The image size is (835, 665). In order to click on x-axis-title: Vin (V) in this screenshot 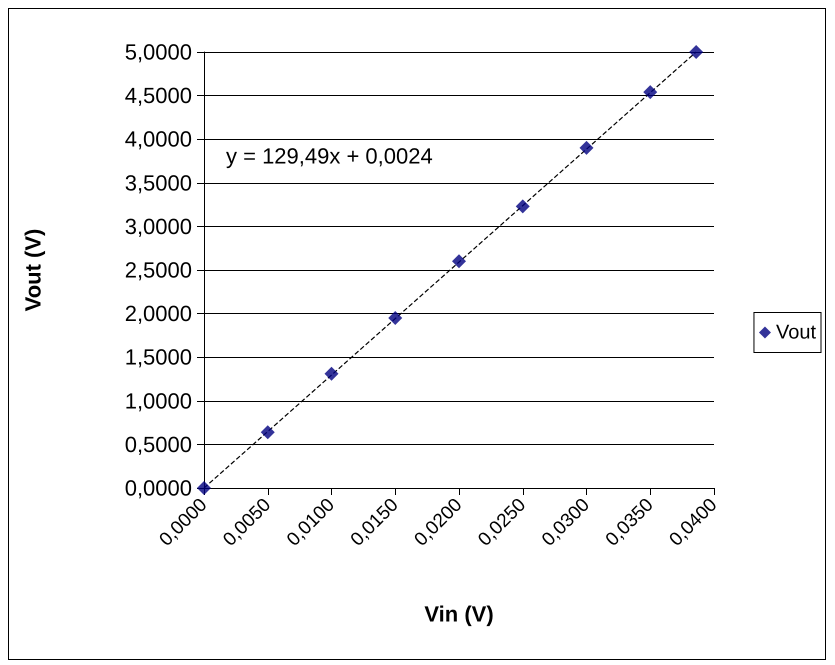, I will do `click(459, 614)`.